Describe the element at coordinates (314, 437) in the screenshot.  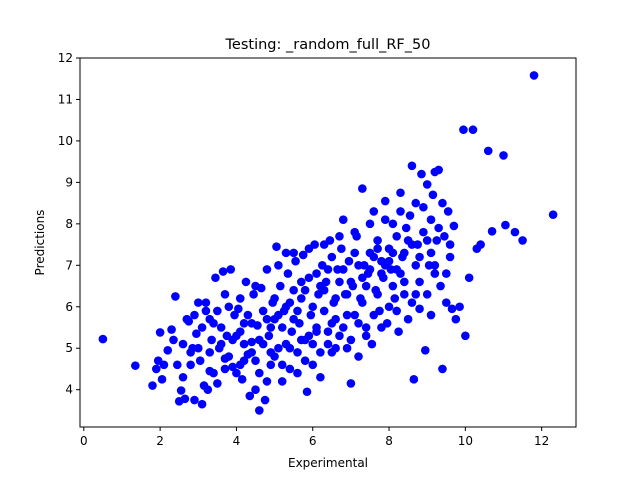
I see `x-axis: 0 2 4 6 8 10 12` at that location.